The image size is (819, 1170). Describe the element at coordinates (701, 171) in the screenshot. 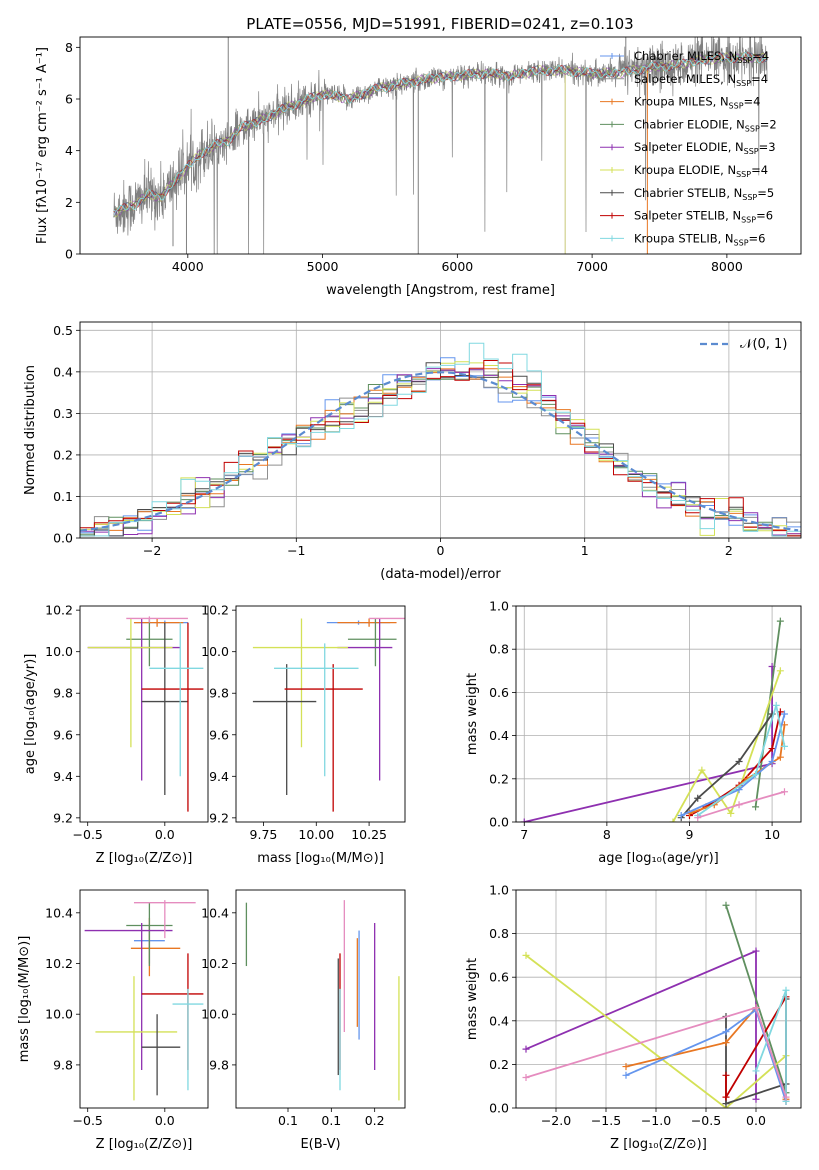

I see `legend-entry: Kroupa ELODIE, NSSP=4` at that location.